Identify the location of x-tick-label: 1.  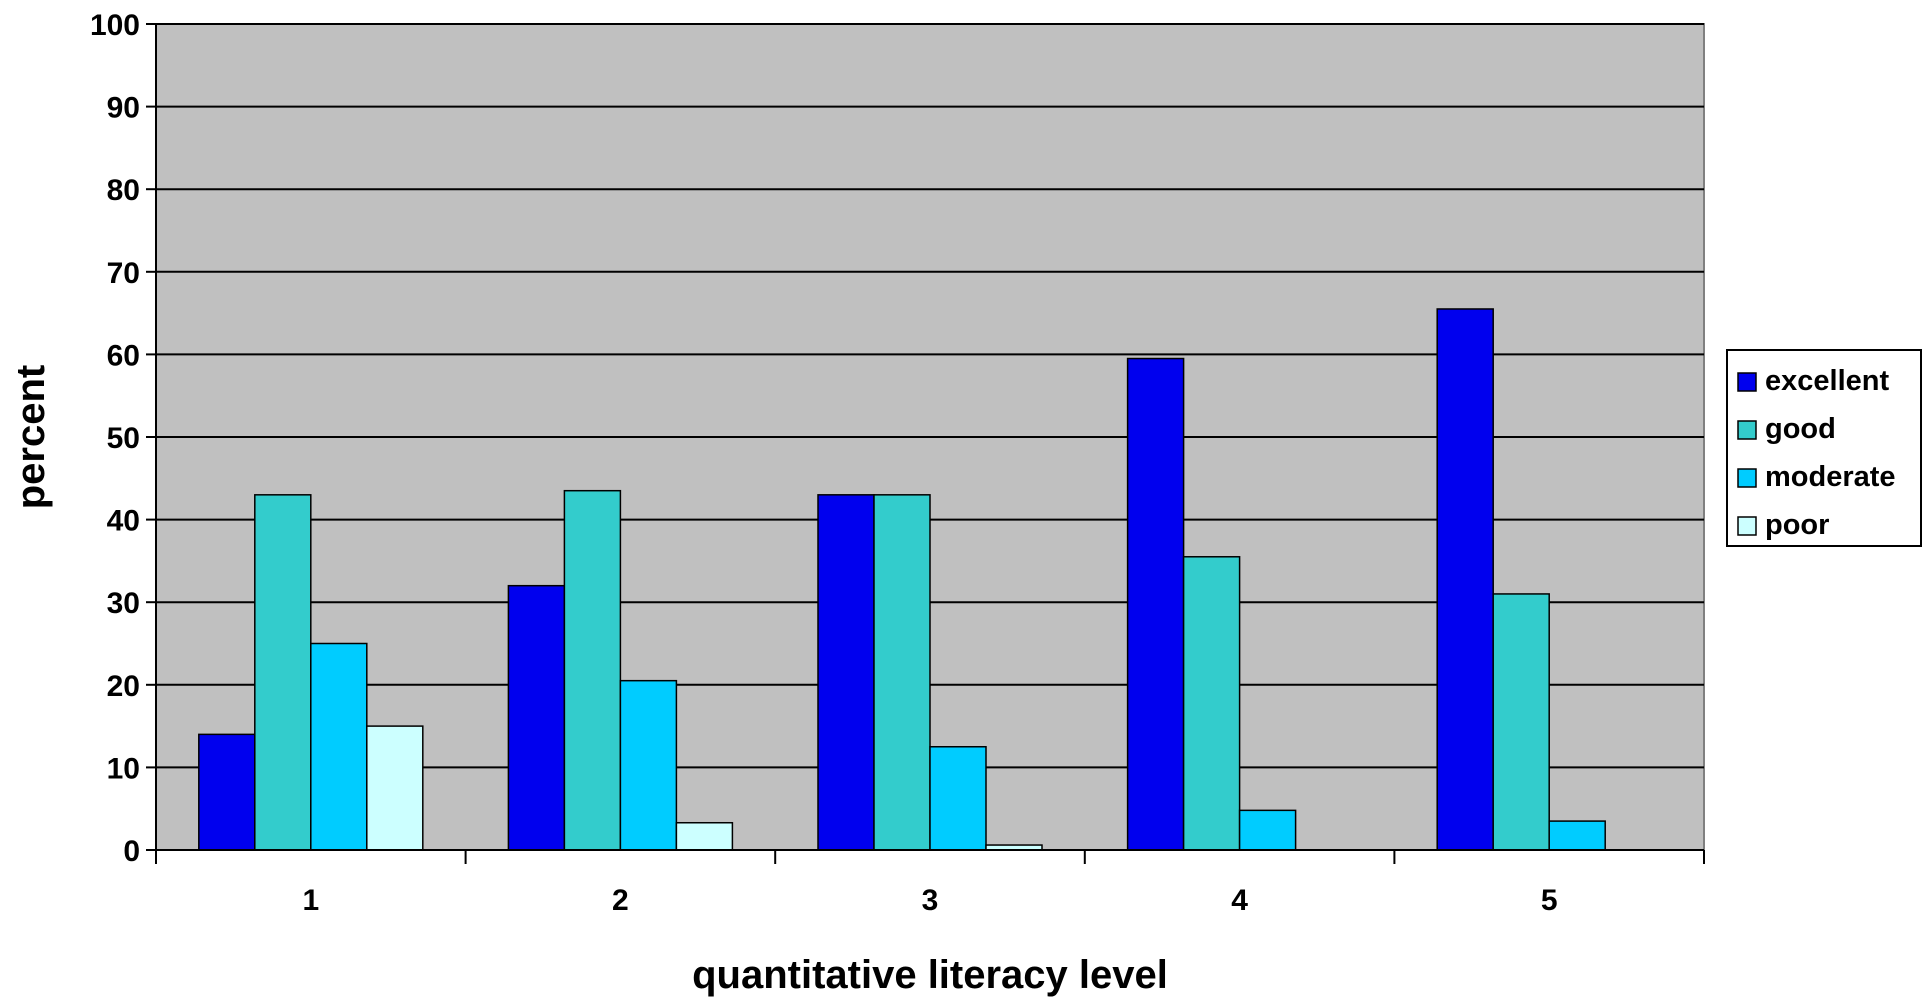
(310, 900).